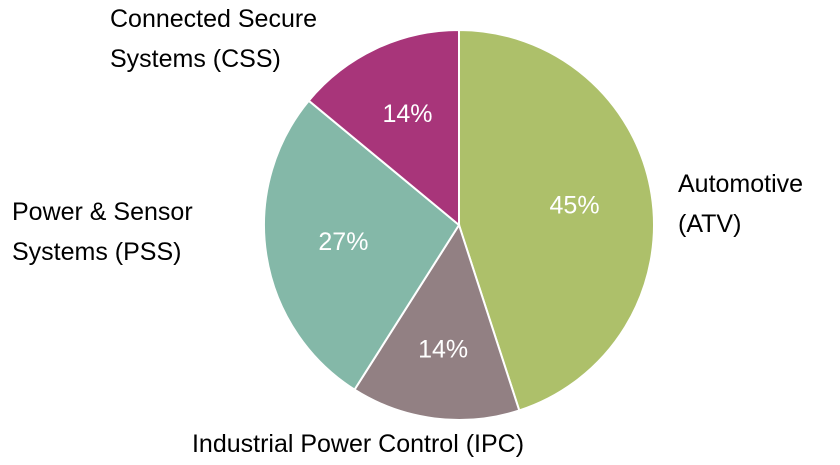 This screenshot has width=840, height=465. Describe the element at coordinates (102, 232) in the screenshot. I see `category-label: Power & Sensor Systems (PSS)` at that location.